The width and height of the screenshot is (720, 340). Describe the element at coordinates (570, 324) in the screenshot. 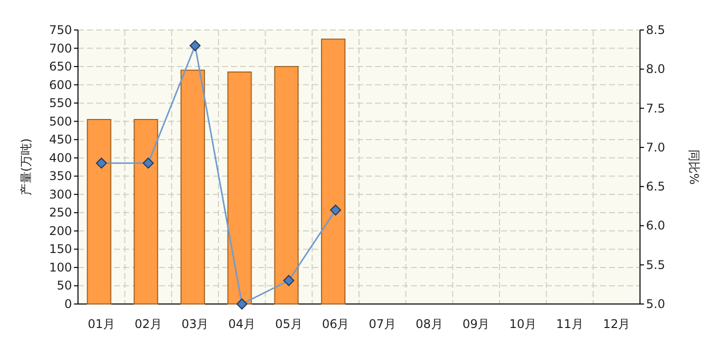

I see `x-tick-label: 11月` at that location.